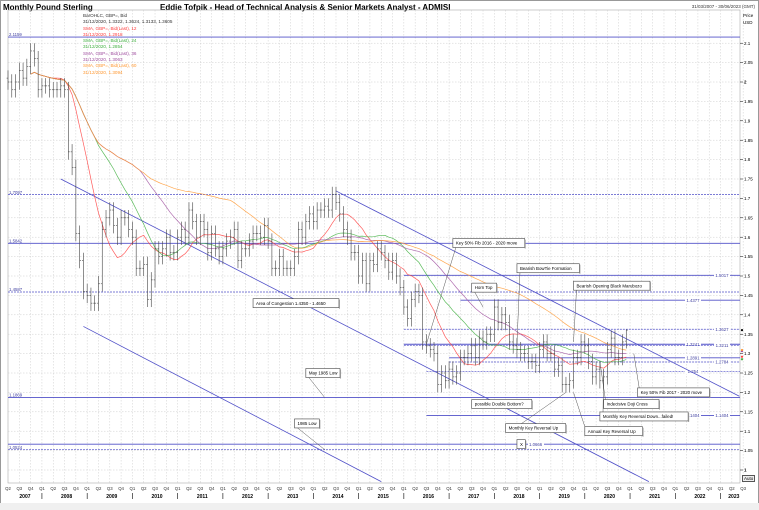 Image resolution: width=759 pixels, height=510 pixels. Describe the element at coordinates (105, 15) in the screenshot. I see `legend-bar-label: BarOHLC, GBP=, Bid` at that location.